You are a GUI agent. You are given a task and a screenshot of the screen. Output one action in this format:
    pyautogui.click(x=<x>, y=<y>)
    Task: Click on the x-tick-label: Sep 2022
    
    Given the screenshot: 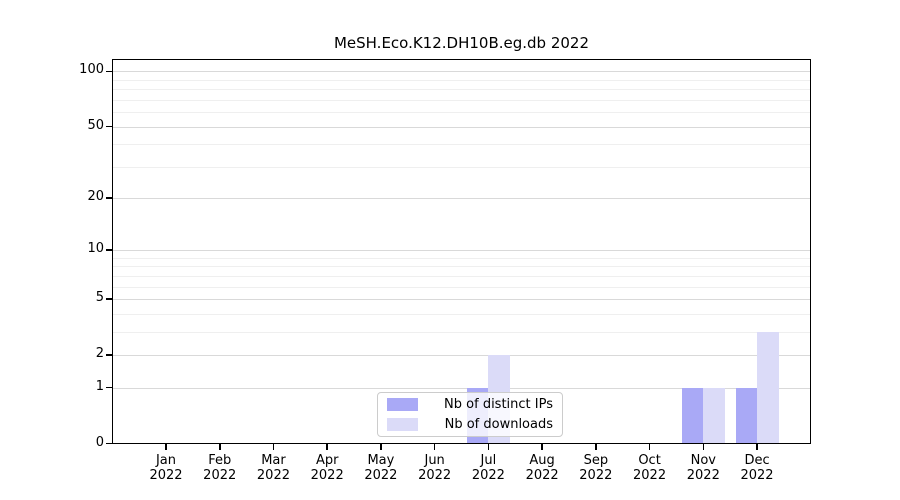 What is the action you would take?
    pyautogui.click(x=596, y=468)
    